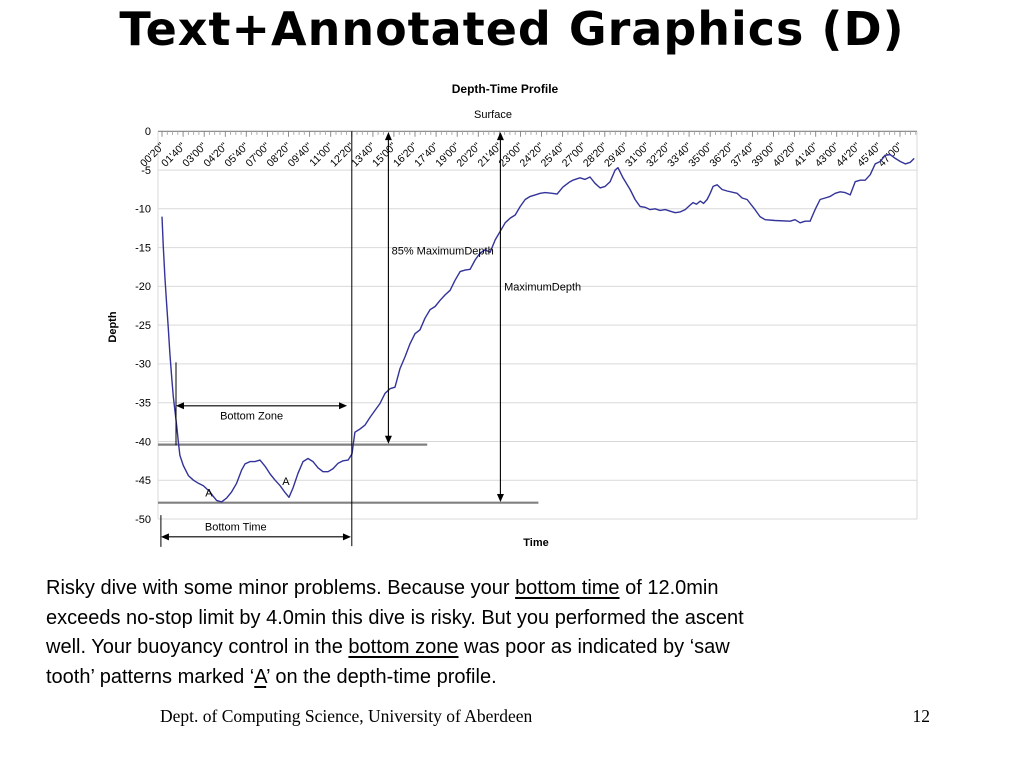 This screenshot has width=1024, height=768. I want to click on pct85-maximum-depth-arrow-label: 85% MaximumDepth, so click(443, 252).